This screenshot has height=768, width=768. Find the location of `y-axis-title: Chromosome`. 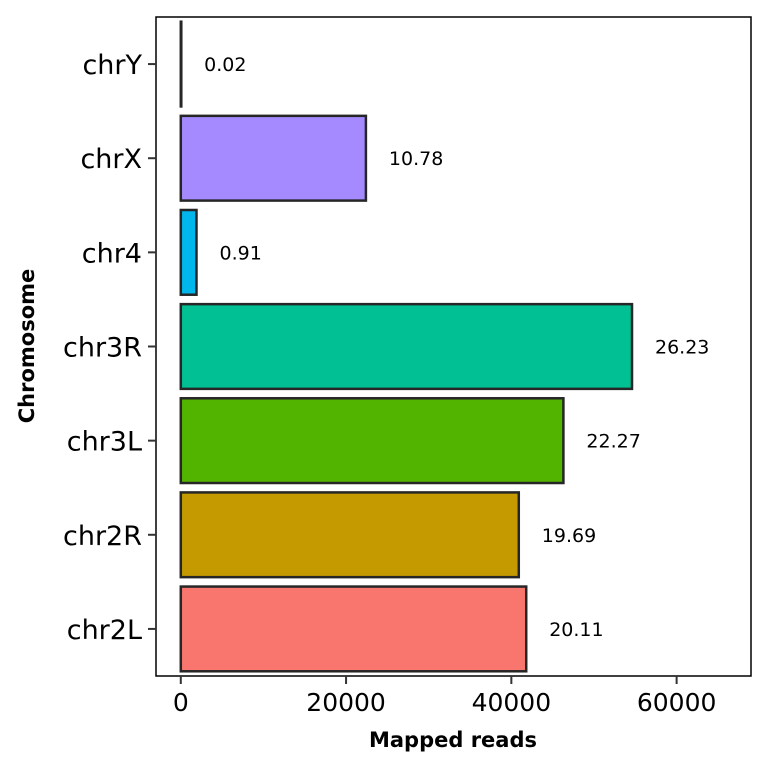

y-axis-title: Chromosome is located at coordinates (27, 346).